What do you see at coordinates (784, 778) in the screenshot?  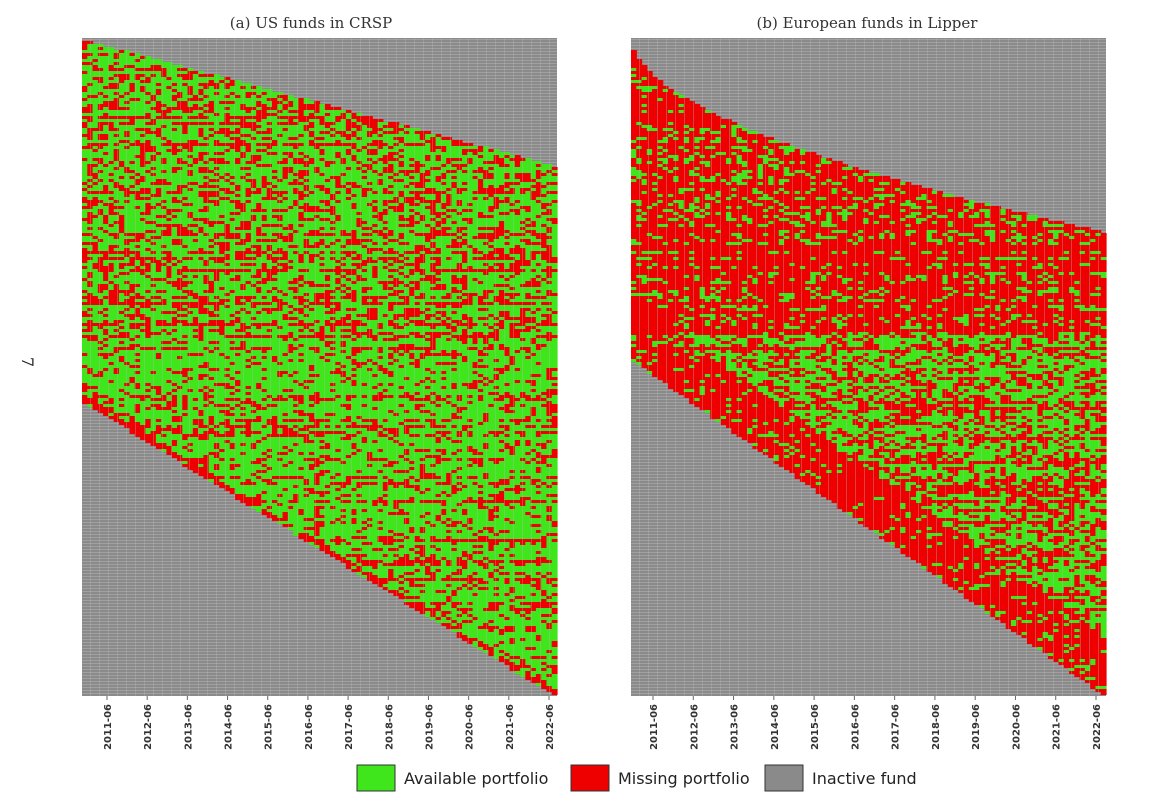 I see `legend-swatch-inactive` at bounding box center [784, 778].